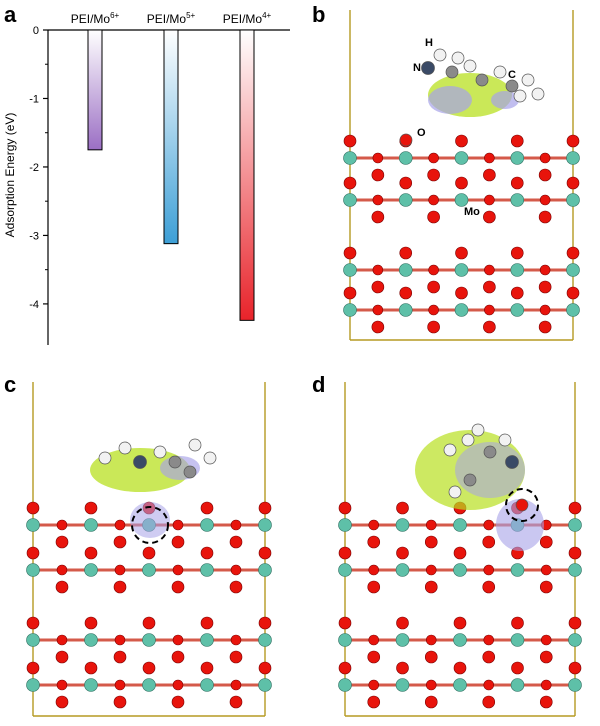  Describe the element at coordinates (34, 168) in the screenshot. I see `y-tick-label: -2` at that location.